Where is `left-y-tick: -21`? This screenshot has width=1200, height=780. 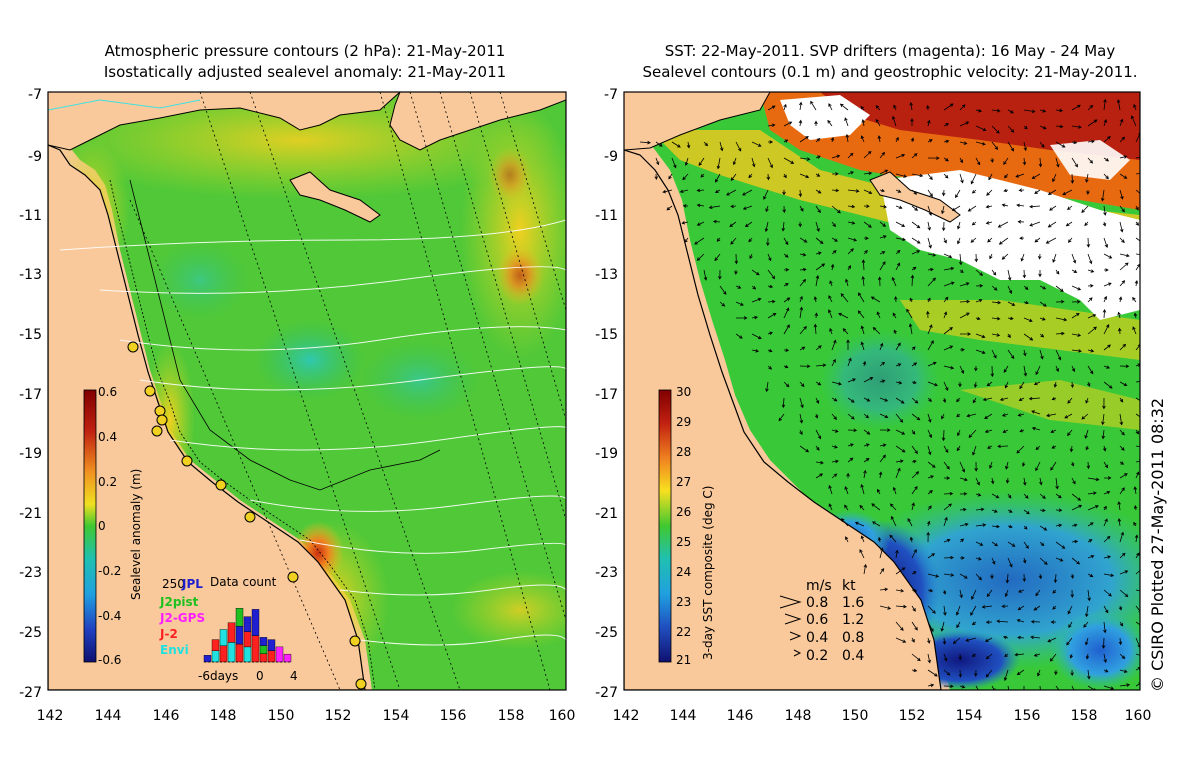 left-y-tick: -21 is located at coordinates (30, 514).